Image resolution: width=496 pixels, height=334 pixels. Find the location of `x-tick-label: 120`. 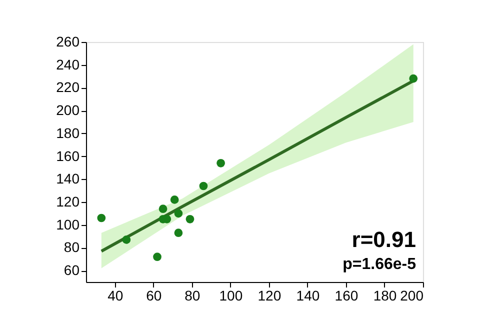

x-tick-label: 120 is located at coordinates (270, 296).